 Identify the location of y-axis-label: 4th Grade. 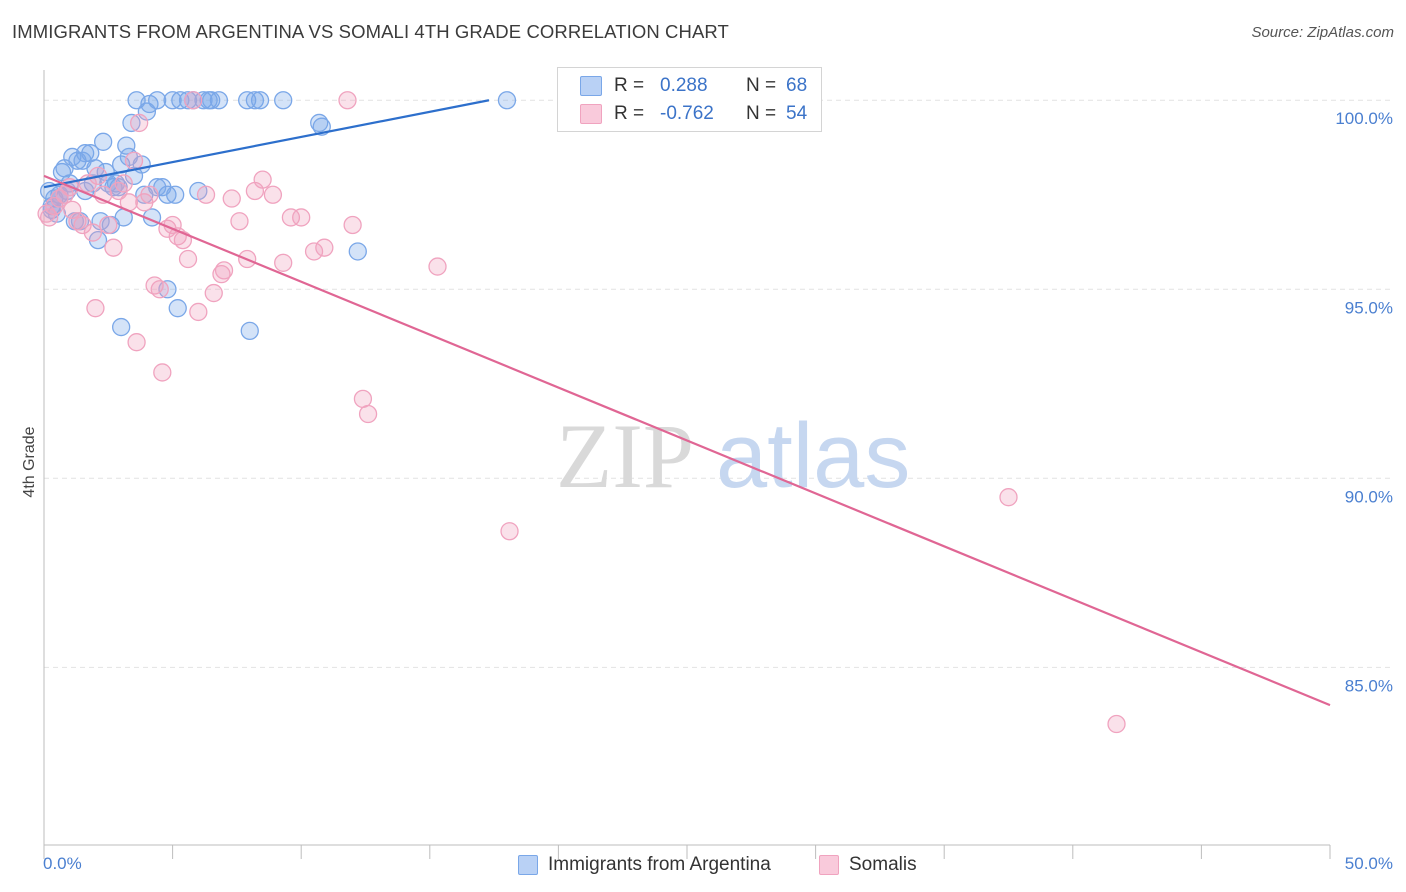
(29, 461).